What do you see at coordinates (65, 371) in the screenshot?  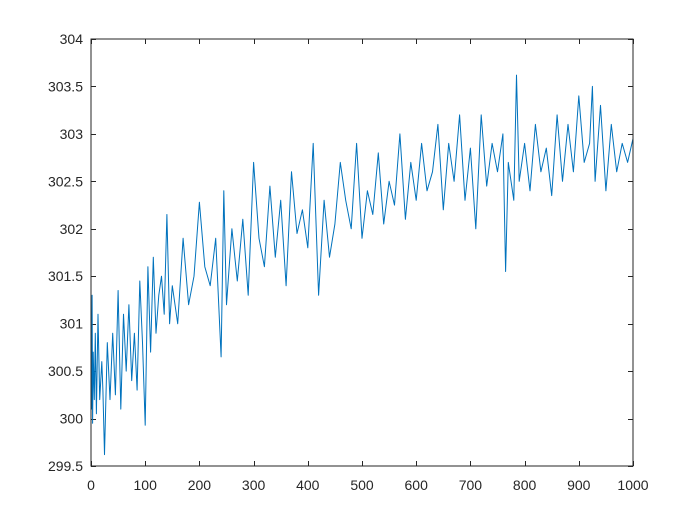 I see `y-tick-label: 300.5` at bounding box center [65, 371].